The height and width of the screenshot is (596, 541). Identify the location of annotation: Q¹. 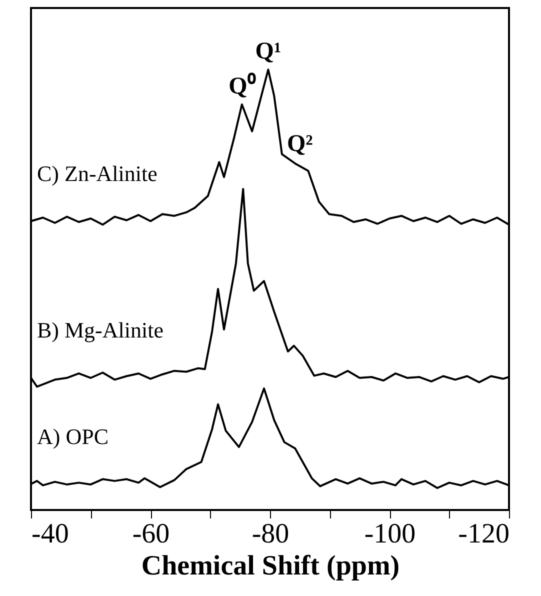
(268, 51).